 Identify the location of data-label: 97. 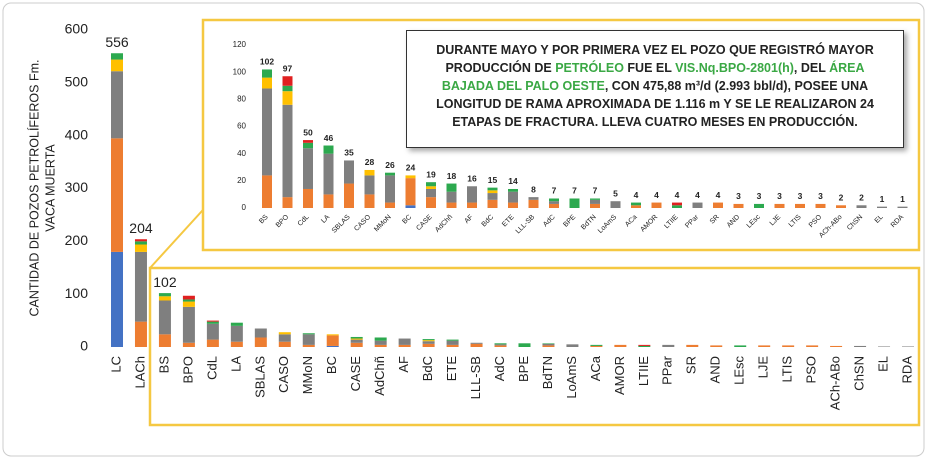
(288, 68).